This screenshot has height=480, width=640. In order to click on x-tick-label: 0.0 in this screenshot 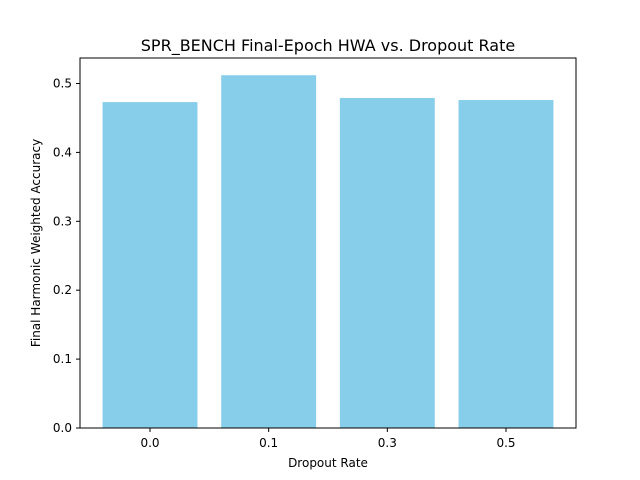, I will do `click(149, 443)`.